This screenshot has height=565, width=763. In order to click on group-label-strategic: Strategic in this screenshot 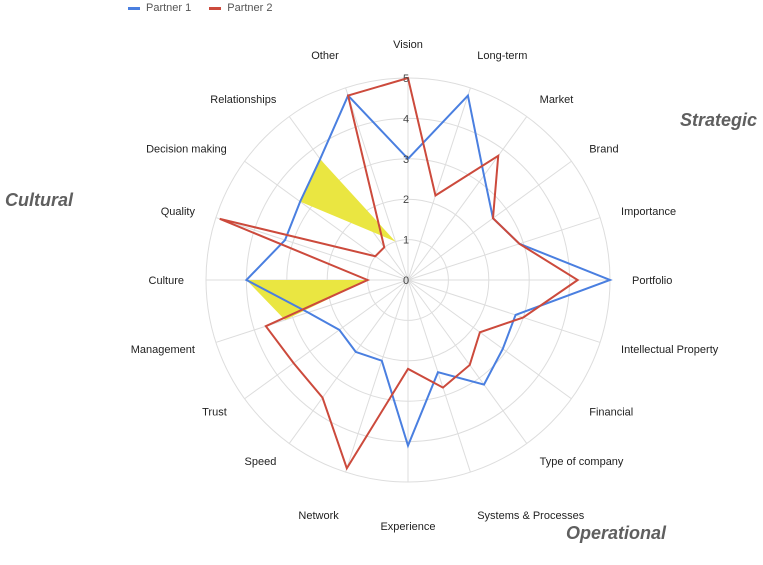, I will do `click(719, 120)`.